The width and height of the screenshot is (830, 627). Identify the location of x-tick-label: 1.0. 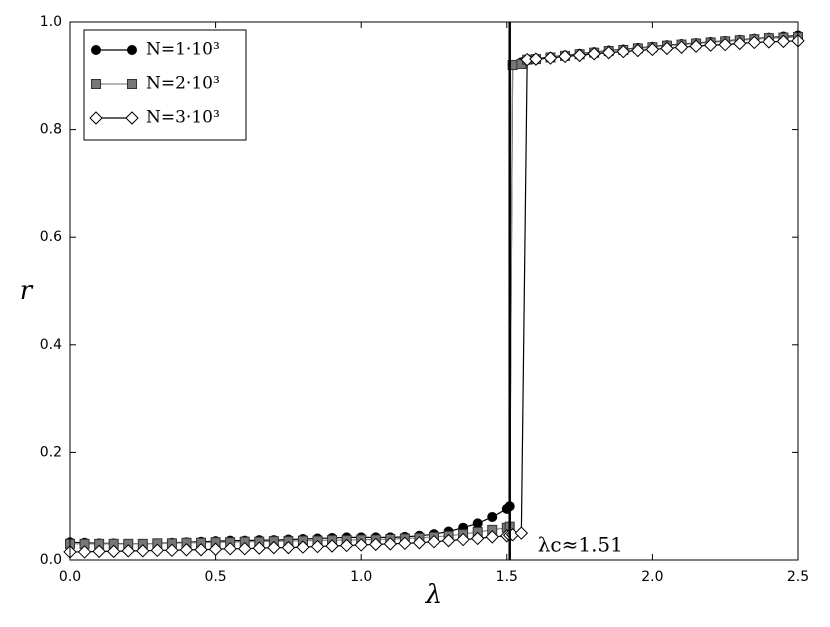
(361, 577).